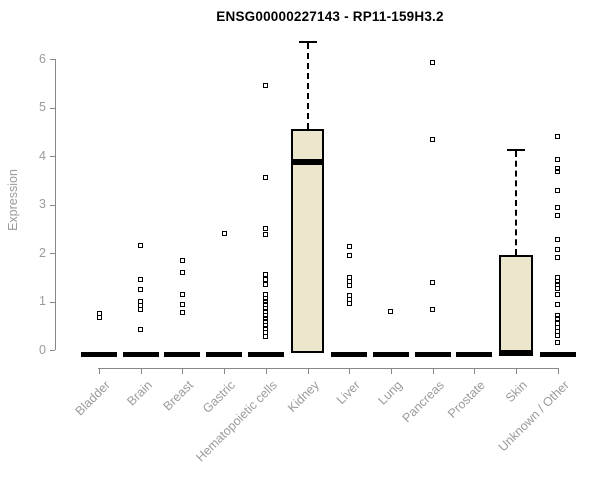  What do you see at coordinates (42, 155) in the screenshot?
I see `y-axis-tick-label: 4` at bounding box center [42, 155].